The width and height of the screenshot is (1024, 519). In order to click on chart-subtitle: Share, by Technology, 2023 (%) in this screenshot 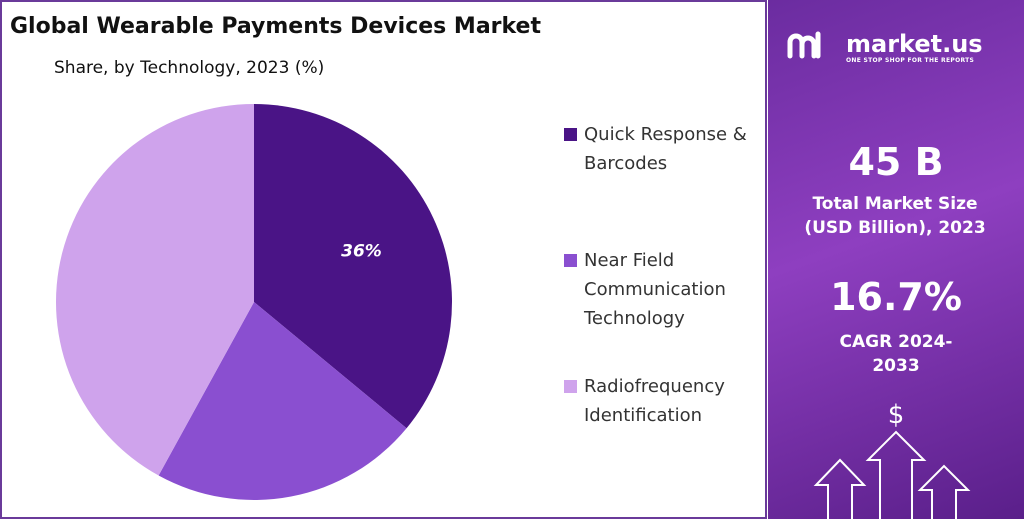, I will do `click(189, 68)`.